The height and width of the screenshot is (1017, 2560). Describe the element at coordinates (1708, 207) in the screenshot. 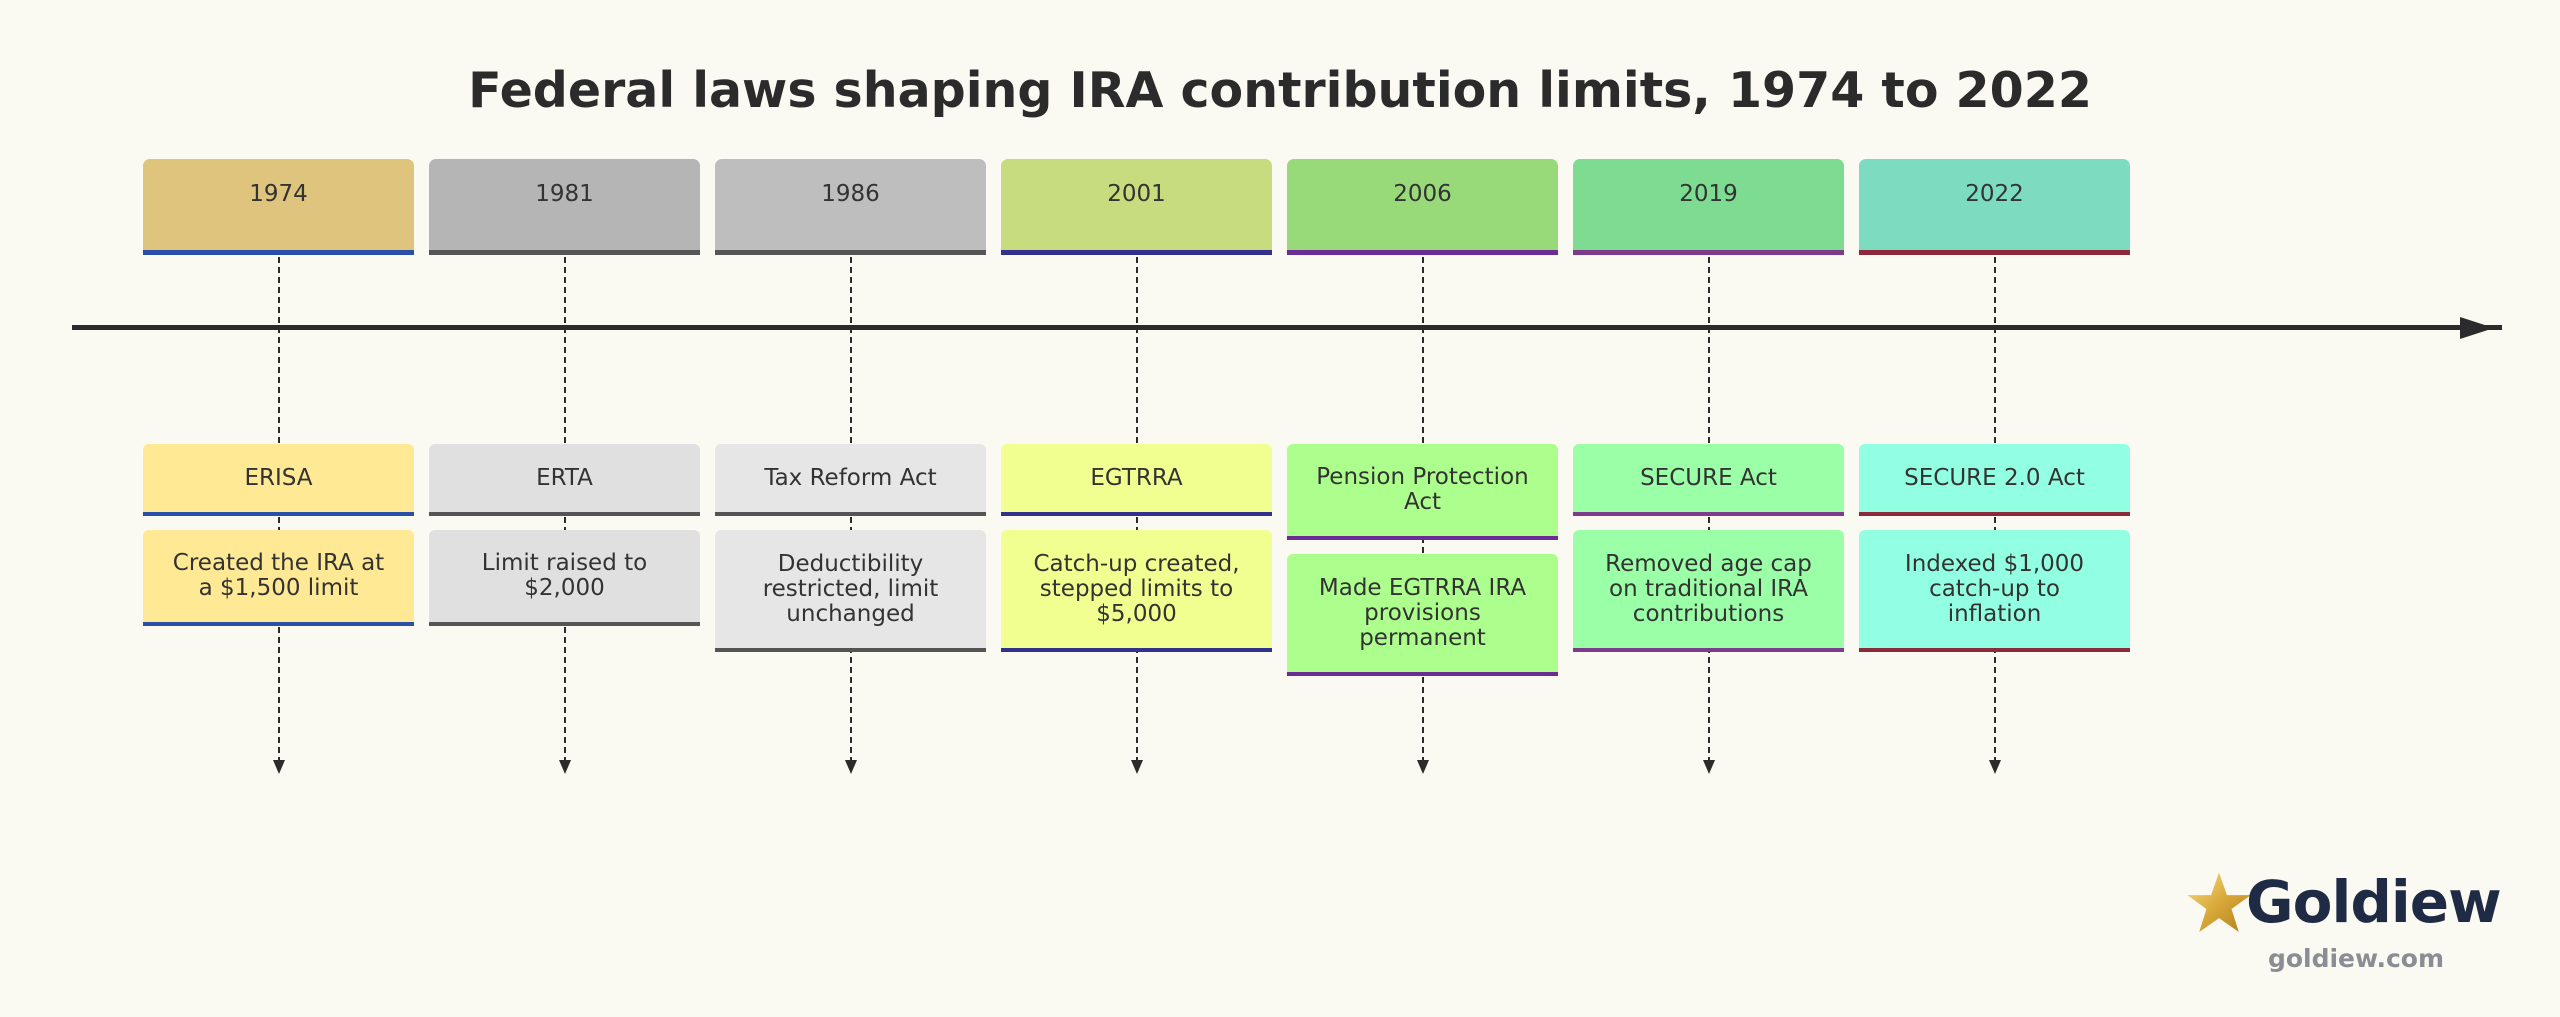

I see `event-year: 2019` at that location.